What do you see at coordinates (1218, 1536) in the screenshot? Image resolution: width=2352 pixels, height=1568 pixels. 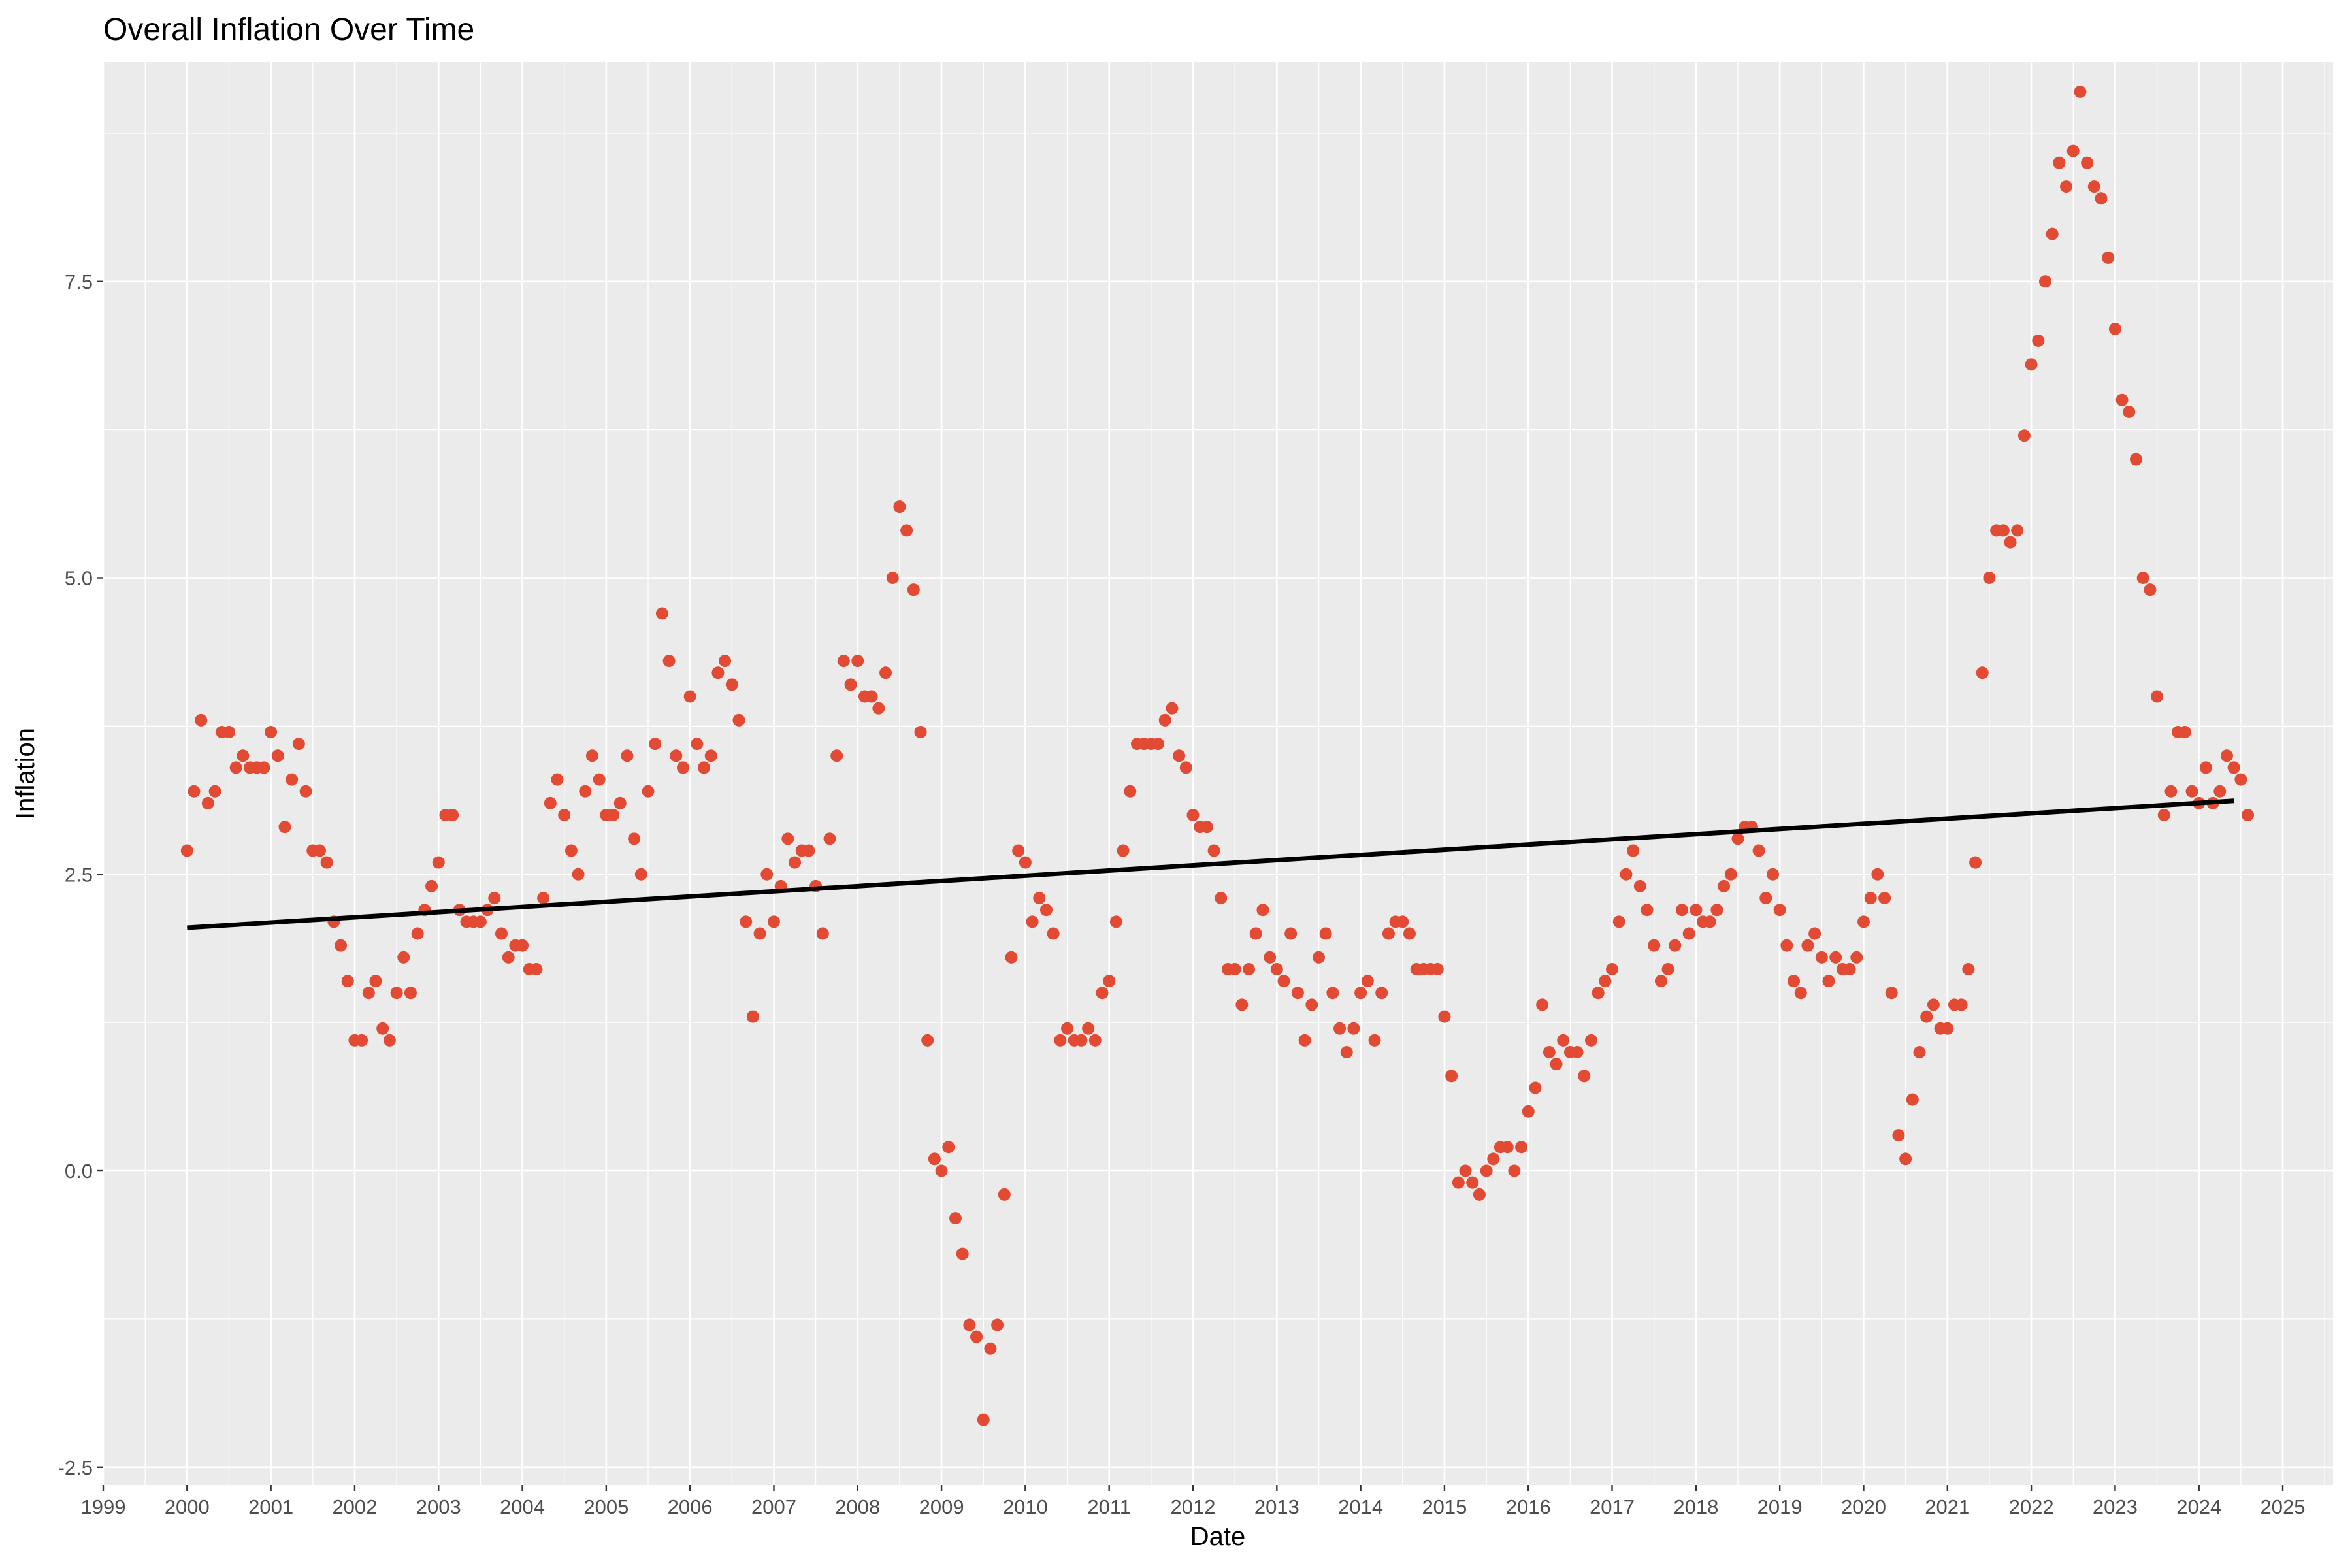 I see `x-axis-title: Date` at bounding box center [1218, 1536].